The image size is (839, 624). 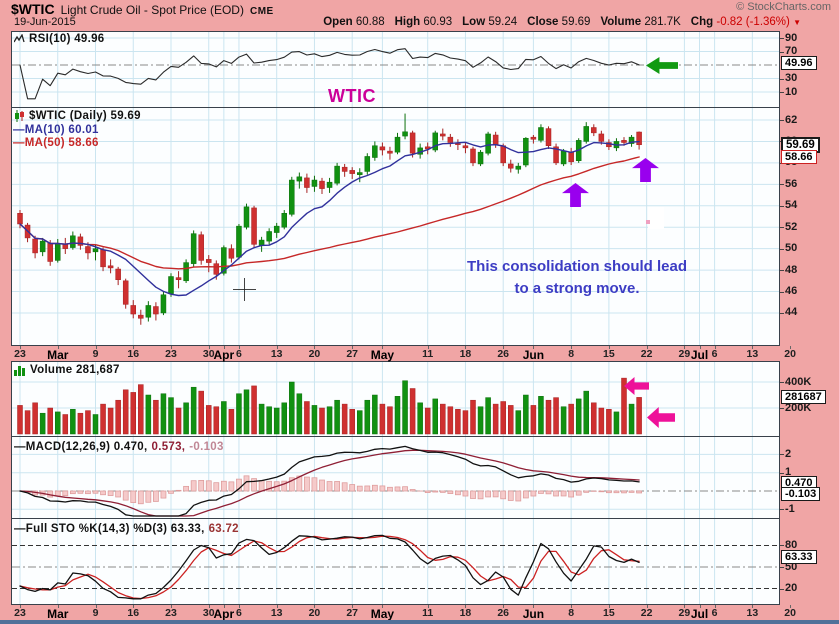 I want to click on macd-legend: —MACD(12,26,9) 0.470, 0.573, -0.103, so click(x=119, y=447).